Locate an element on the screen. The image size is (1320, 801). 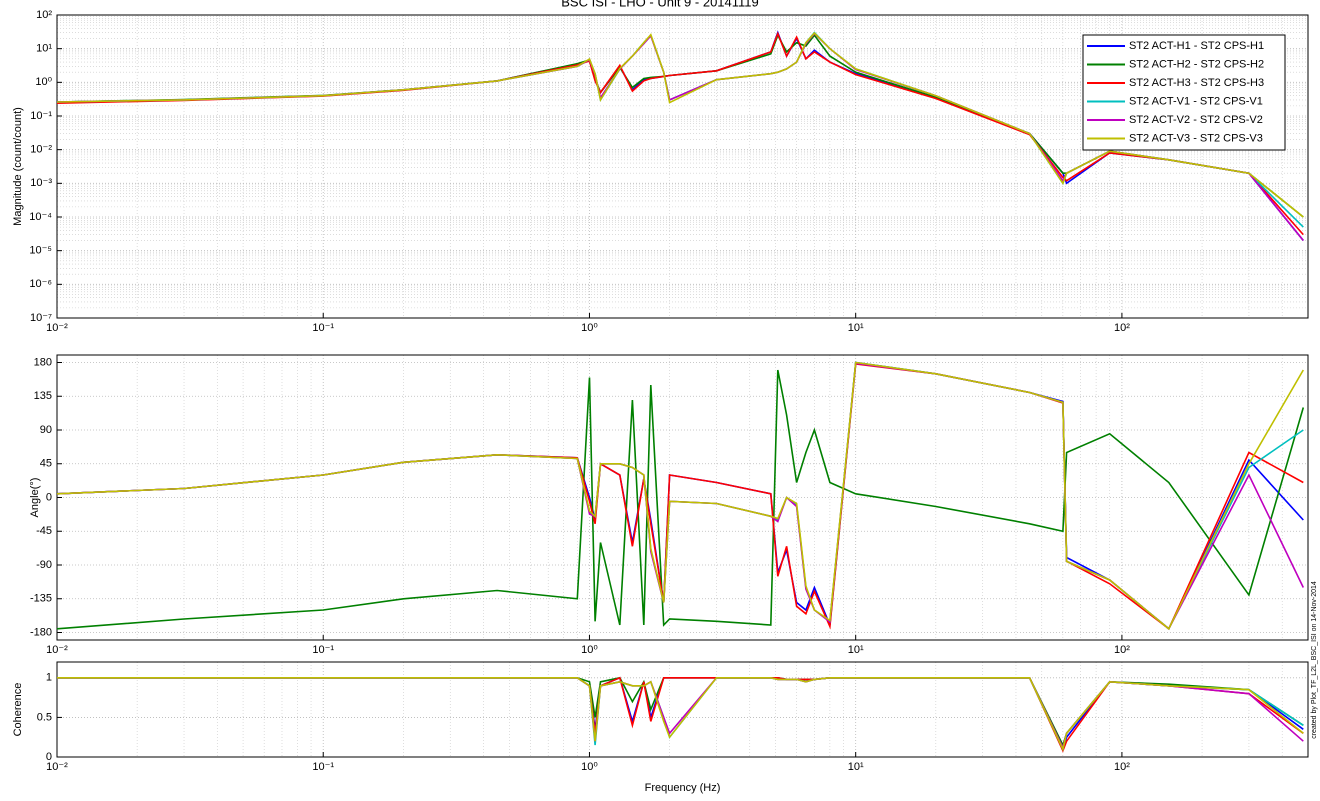
y-tick-label: 135 is located at coordinates (43, 396).